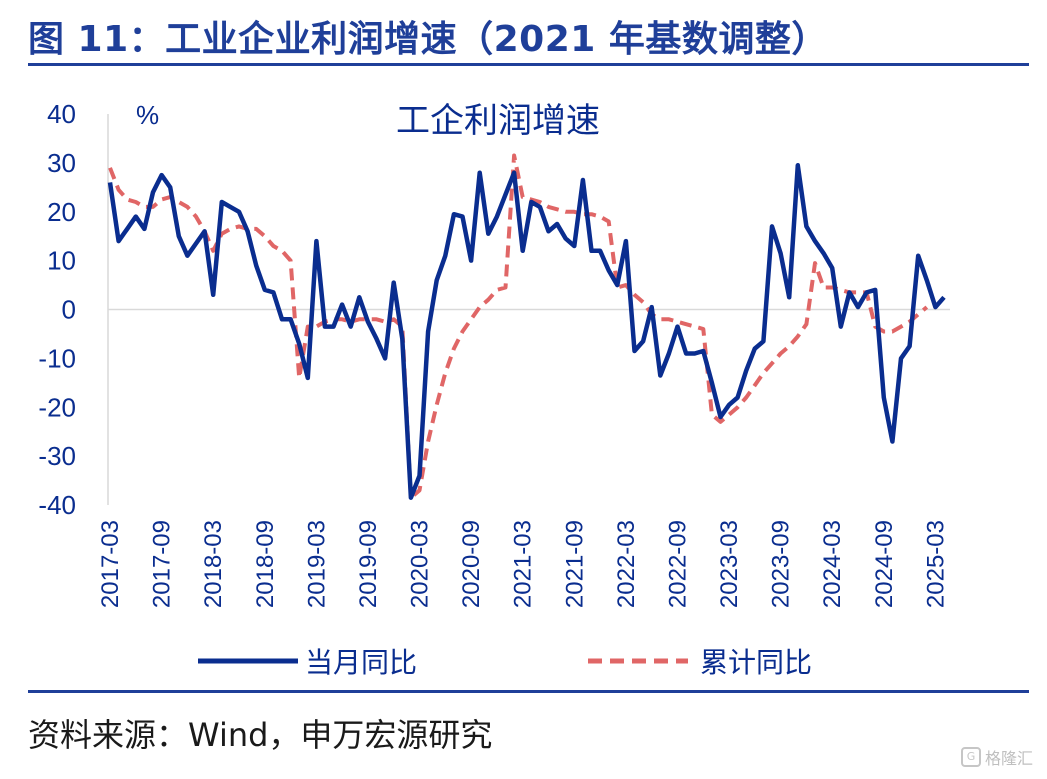  What do you see at coordinates (61, 261) in the screenshot?
I see `y-tick-label: 10` at bounding box center [61, 261].